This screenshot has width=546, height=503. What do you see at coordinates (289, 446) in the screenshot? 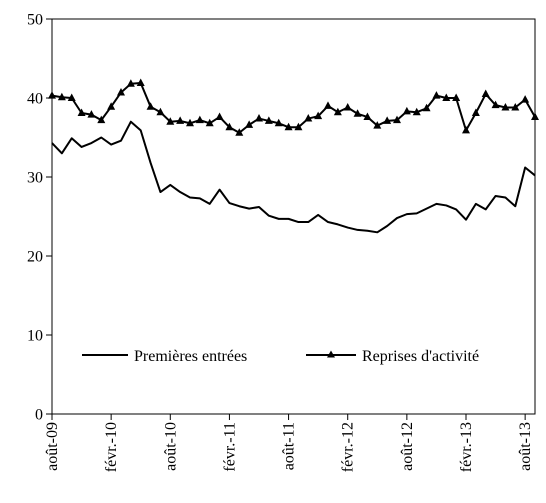
I see `x-tick-label: août-11` at bounding box center [289, 446].